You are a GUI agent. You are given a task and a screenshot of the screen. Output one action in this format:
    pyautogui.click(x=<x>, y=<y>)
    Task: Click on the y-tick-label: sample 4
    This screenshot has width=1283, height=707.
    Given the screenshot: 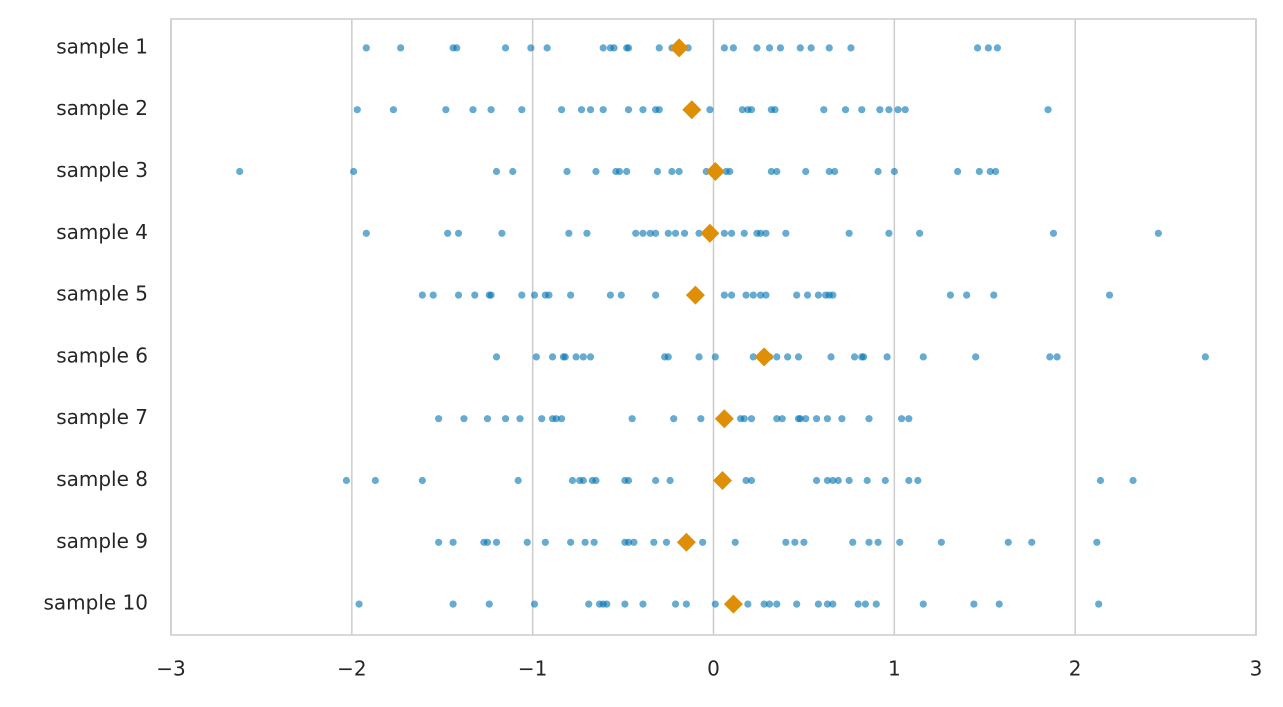 What is the action you would take?
    pyautogui.click(x=102, y=232)
    